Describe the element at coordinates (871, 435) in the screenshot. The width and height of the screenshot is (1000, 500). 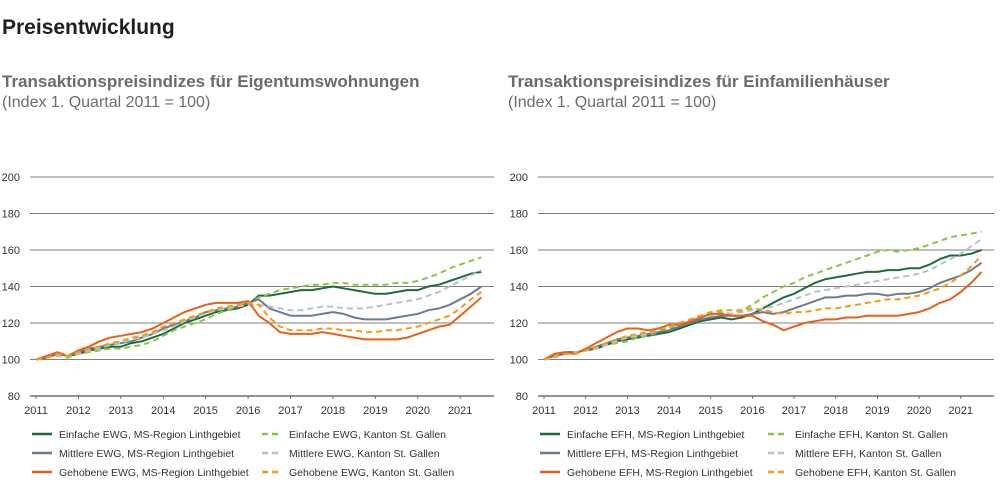
I see `legend-label: Einfache EFH, Kanton St. Gallen` at that location.